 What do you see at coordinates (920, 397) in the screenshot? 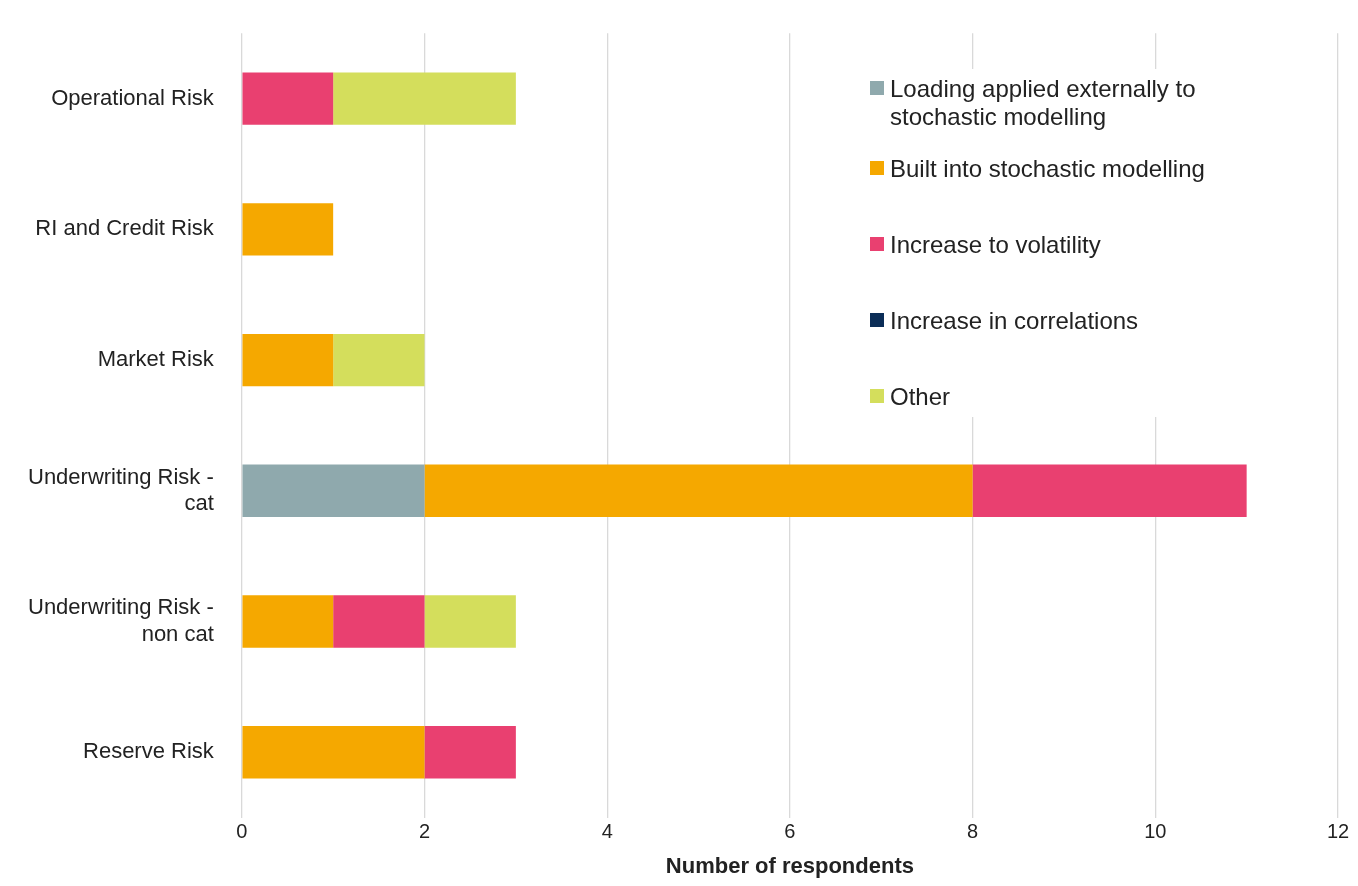
I see `legend-label: Other` at bounding box center [920, 397].